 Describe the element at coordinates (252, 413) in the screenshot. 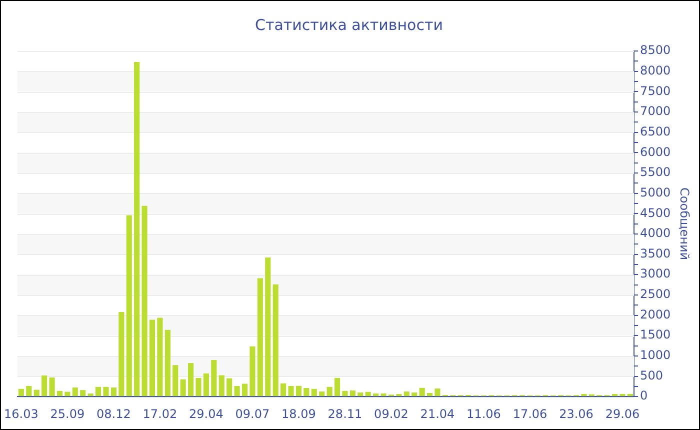

I see `x-tick-label: 09.07` at that location.